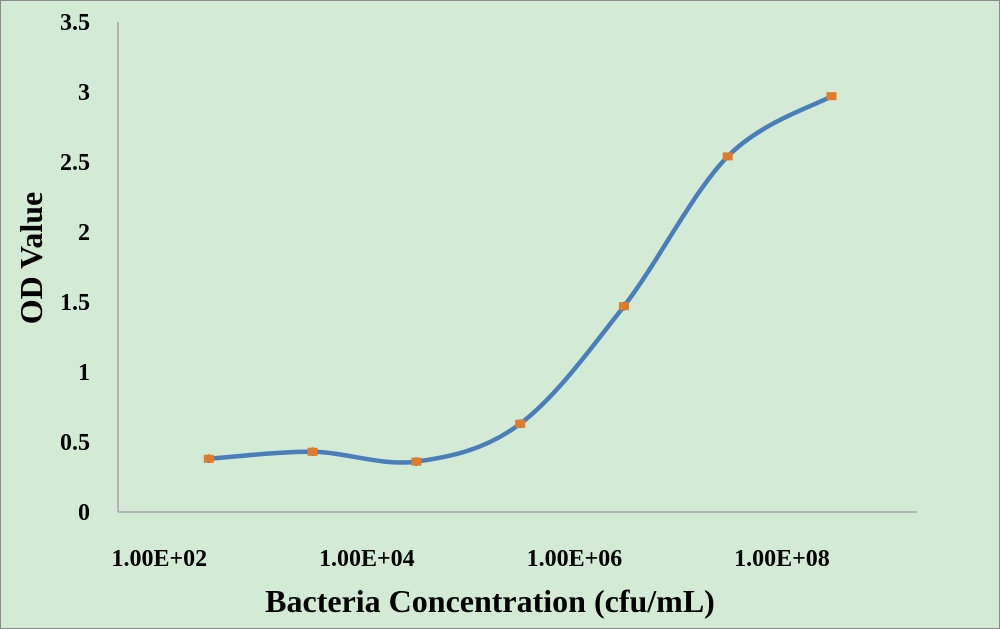 This screenshot has height=629, width=1000. Describe the element at coordinates (575, 559) in the screenshot. I see `x-tick-label: 1.00E+06` at that location.